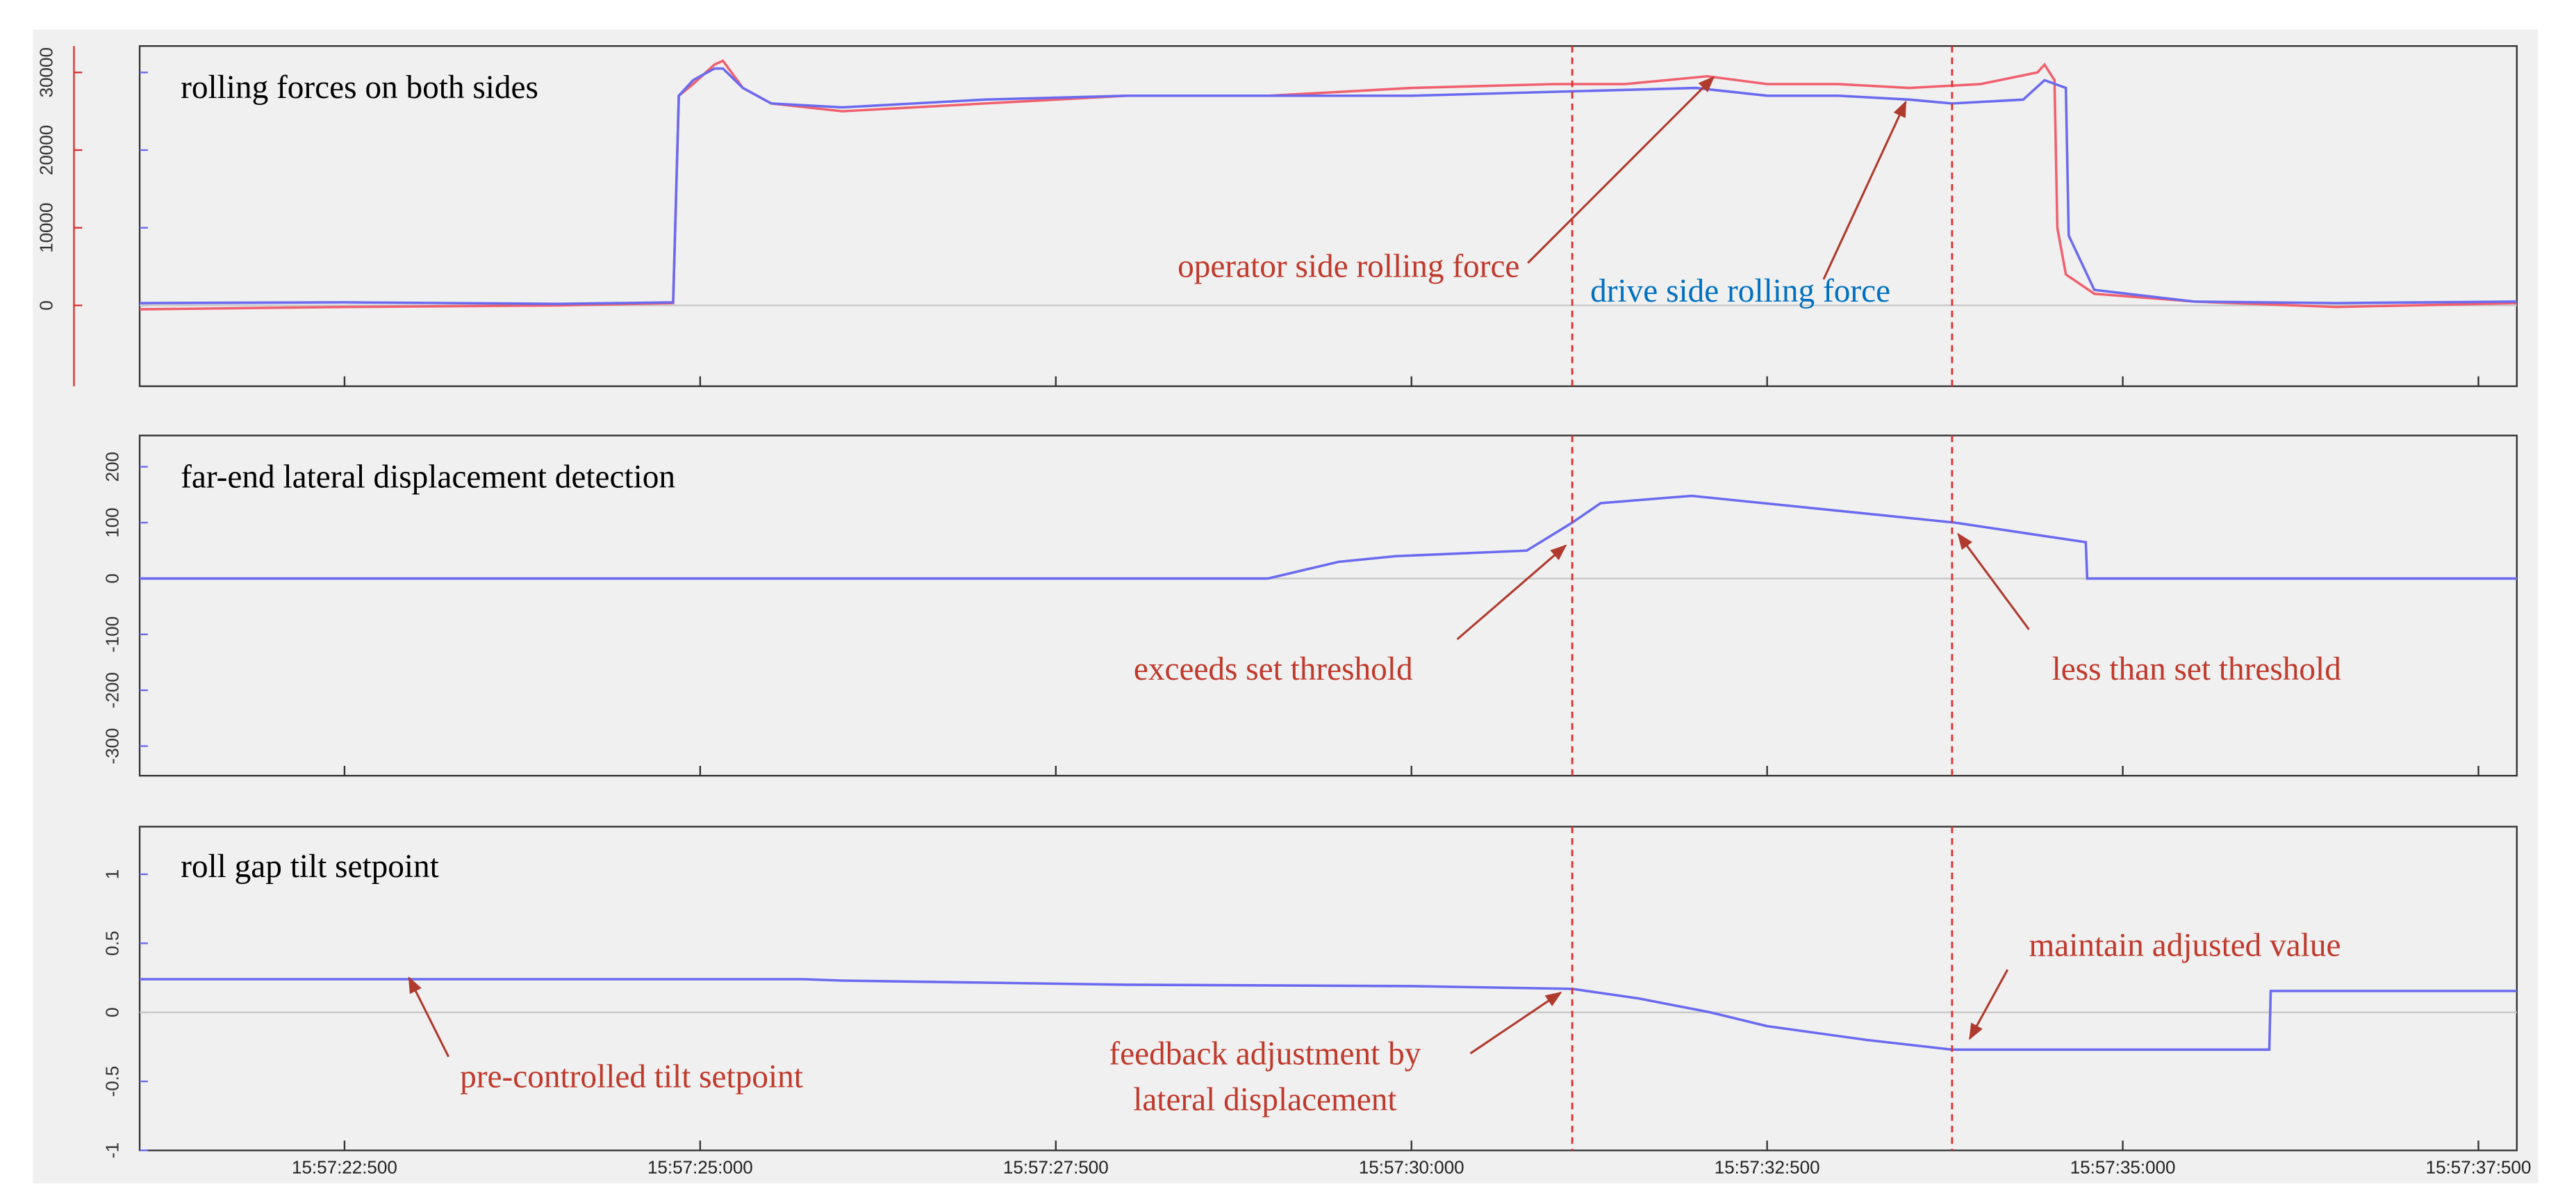 This screenshot has width=2576, height=1203. Describe the element at coordinates (112, 690) in the screenshot. I see `y-tick-label: -200` at that location.